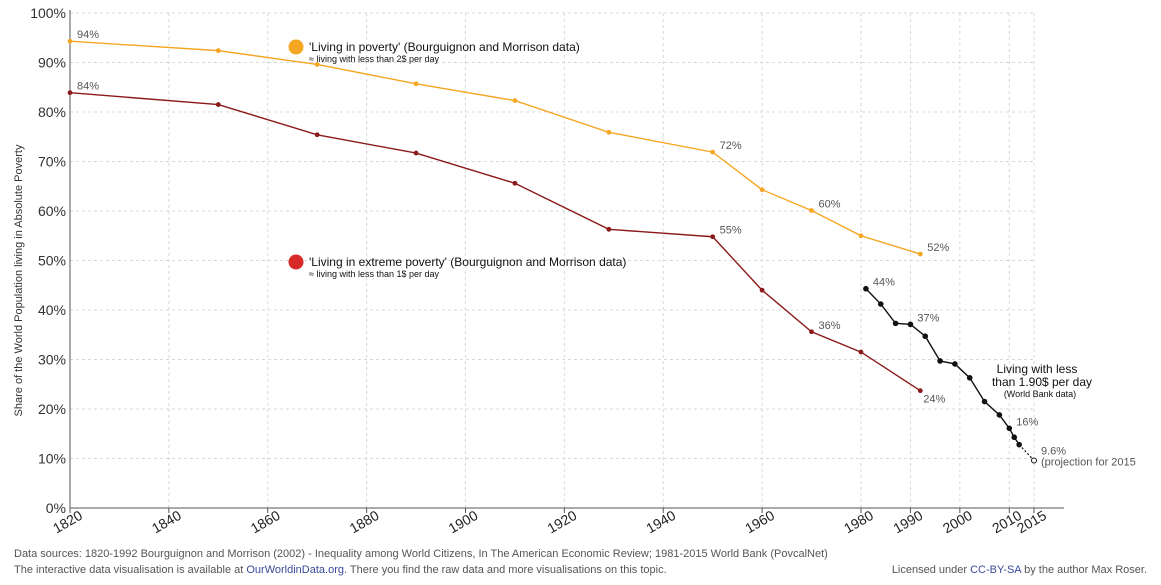  What do you see at coordinates (731, 231) in the screenshot?
I see `data-label: 55%` at bounding box center [731, 231].